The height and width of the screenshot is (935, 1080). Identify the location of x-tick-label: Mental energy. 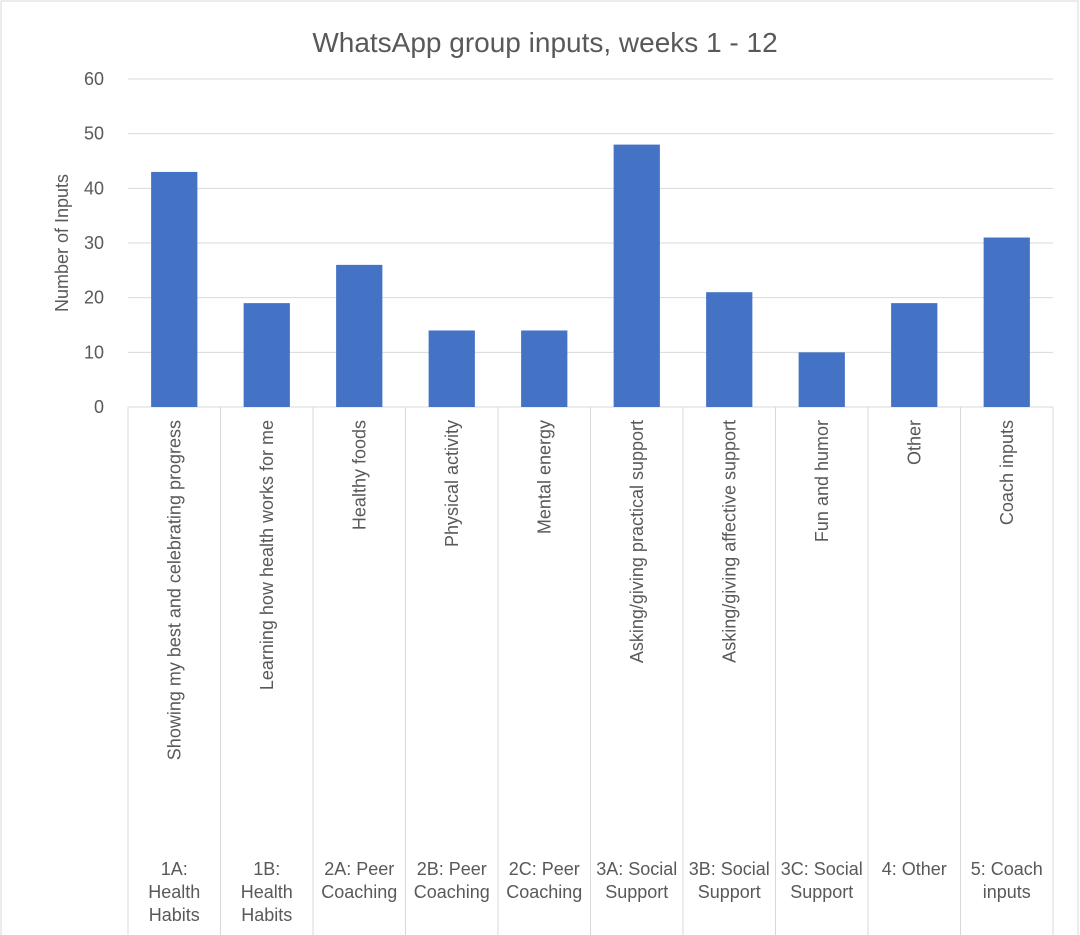
(544, 477).